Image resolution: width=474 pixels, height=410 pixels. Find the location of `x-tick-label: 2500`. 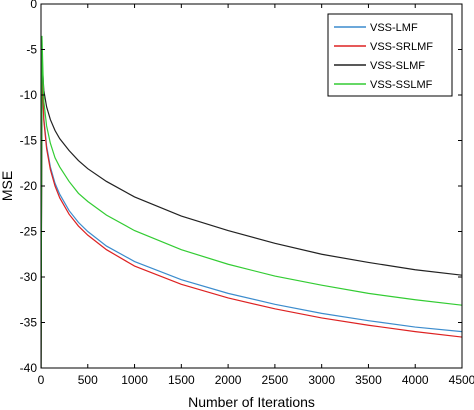

x-tick-label: 2500 is located at coordinates (275, 380).